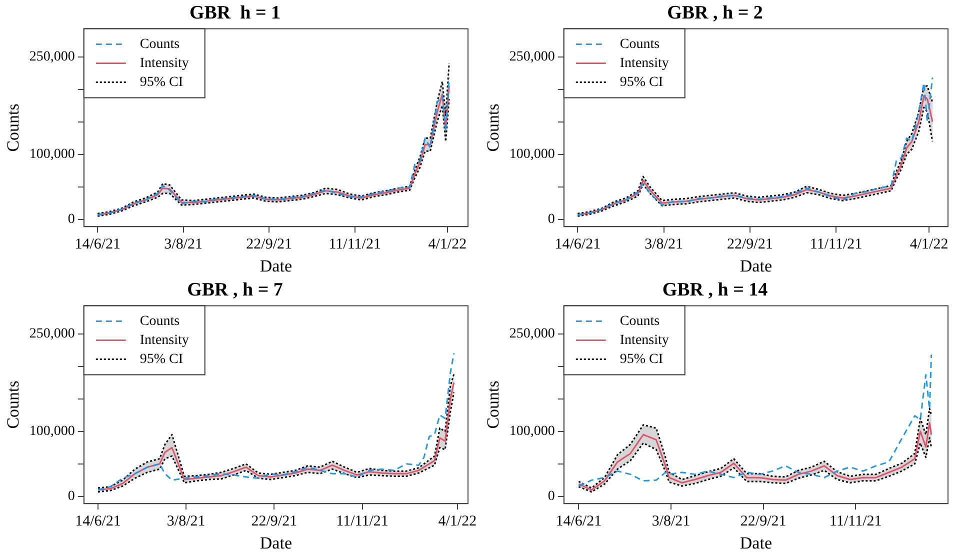 The height and width of the screenshot is (554, 961). What do you see at coordinates (235, 13) in the screenshot?
I see `chart-title: GBR h = 1` at bounding box center [235, 13].